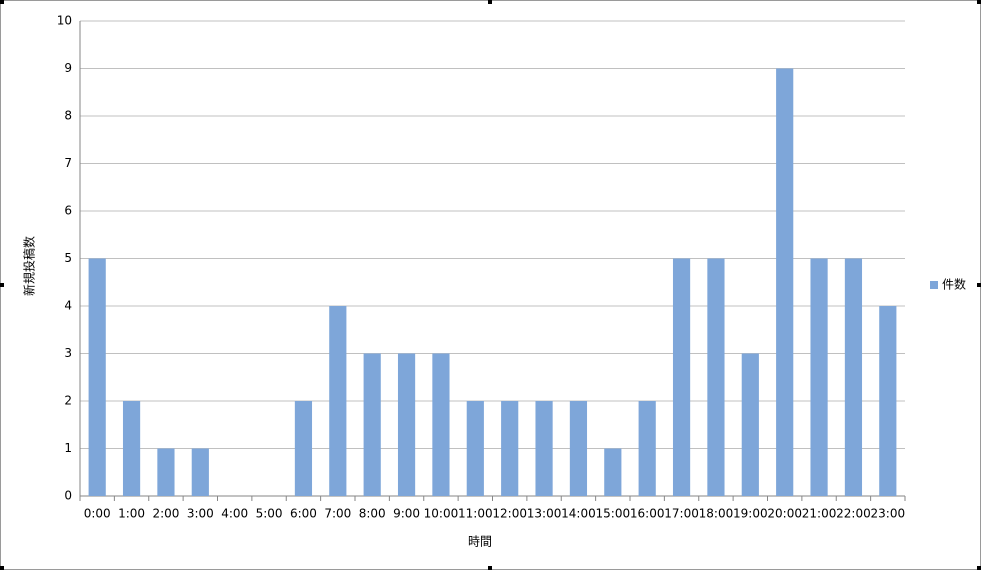 Image resolution: width=981 pixels, height=570 pixels. What do you see at coordinates (681, 514) in the screenshot?
I see `x-tick-label: 17:00` at bounding box center [681, 514].